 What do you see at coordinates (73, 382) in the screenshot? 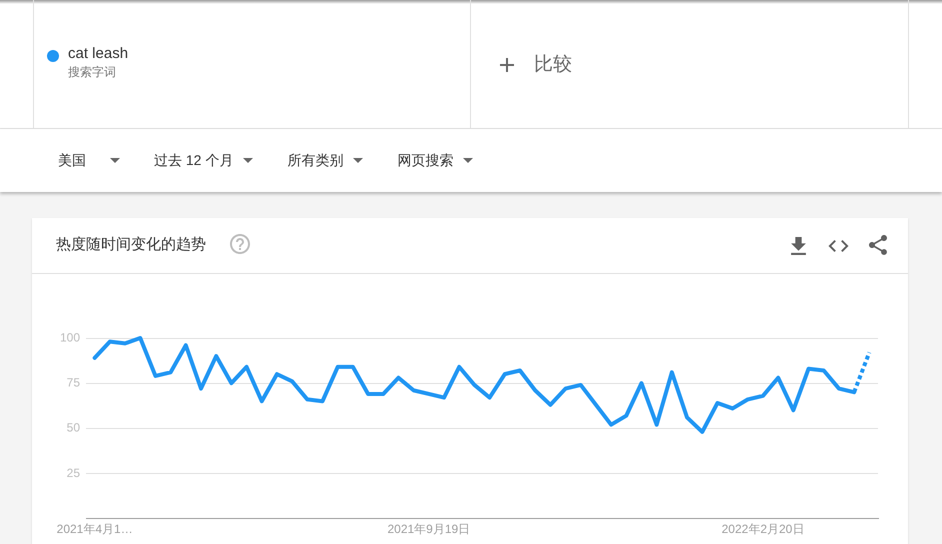
I see `y-tick-label: 75` at bounding box center [73, 382].